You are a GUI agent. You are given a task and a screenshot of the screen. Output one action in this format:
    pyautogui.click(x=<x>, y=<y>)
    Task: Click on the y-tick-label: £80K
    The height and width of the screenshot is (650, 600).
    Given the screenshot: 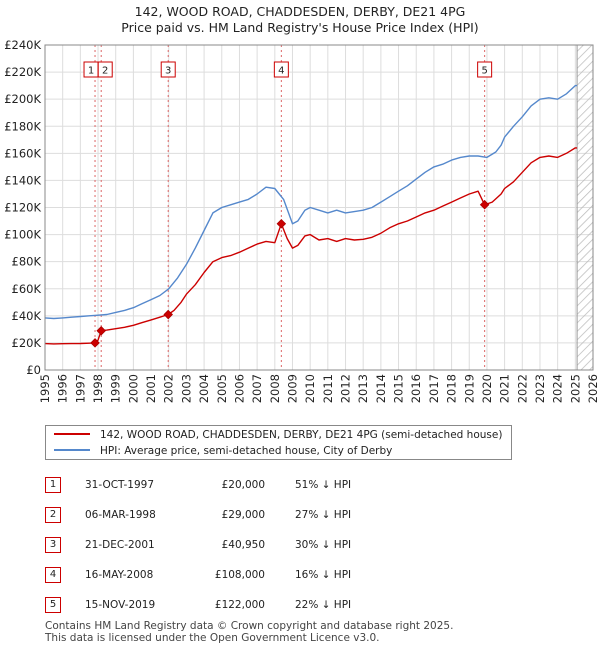 What is the action you would take?
    pyautogui.click(x=27, y=262)
    